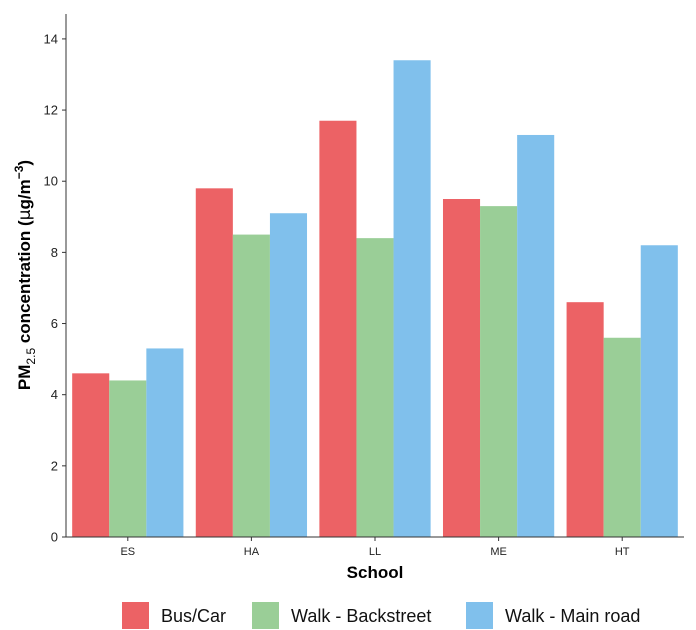 The height and width of the screenshot is (630, 696). Describe the element at coordinates (55, 288) in the screenshot. I see `y-ticks: 0 2 4 6 8 10 12 14` at that location.